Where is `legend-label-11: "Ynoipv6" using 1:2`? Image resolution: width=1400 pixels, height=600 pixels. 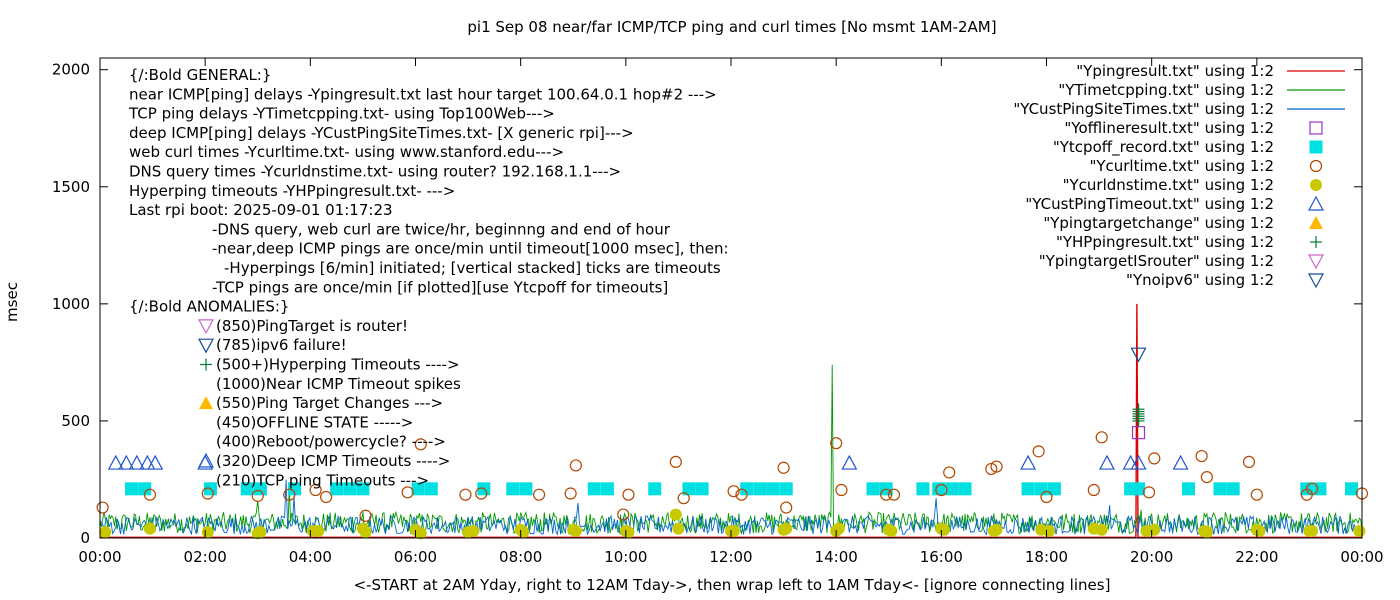 legend-label-11: "Ynoipv6" using 1:2 is located at coordinates (1200, 280).